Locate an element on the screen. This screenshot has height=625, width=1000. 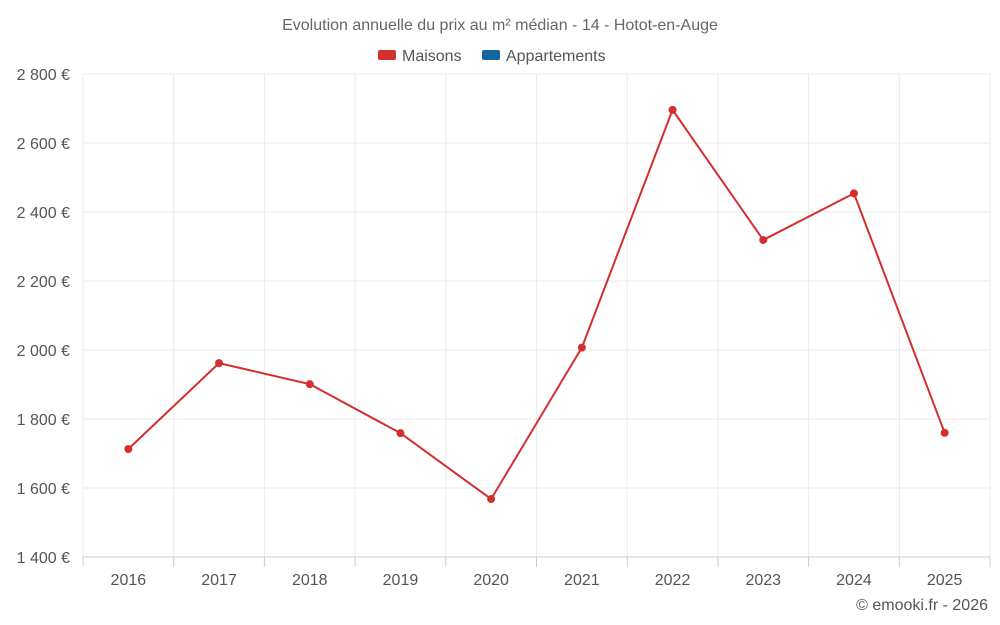
data-point-maisons-2020 is located at coordinates (491, 499).